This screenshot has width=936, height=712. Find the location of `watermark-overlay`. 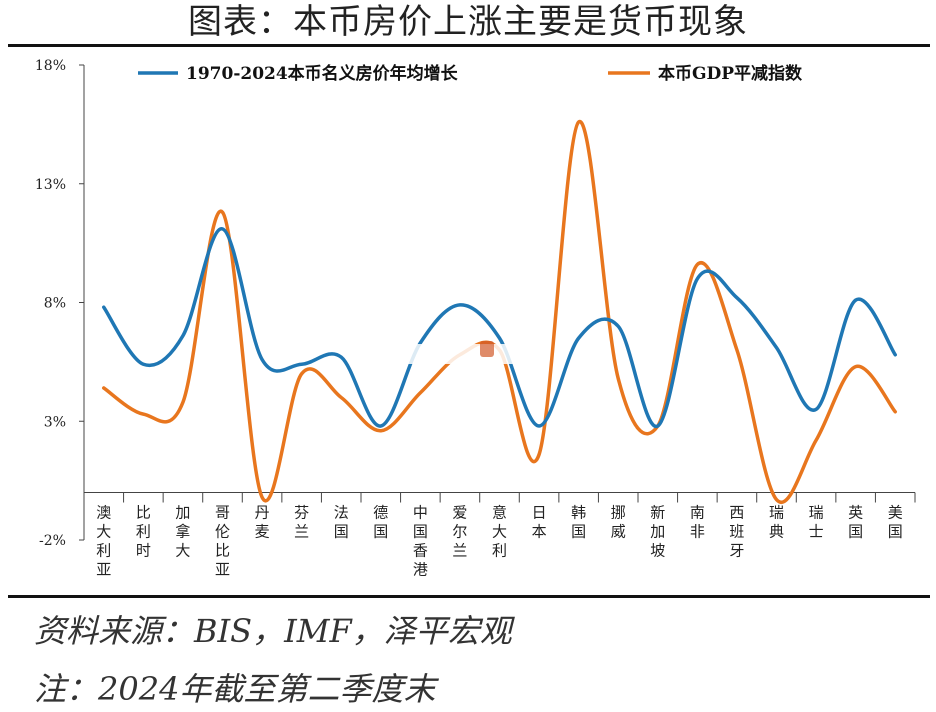

watermark-overlay is located at coordinates (474, 352).